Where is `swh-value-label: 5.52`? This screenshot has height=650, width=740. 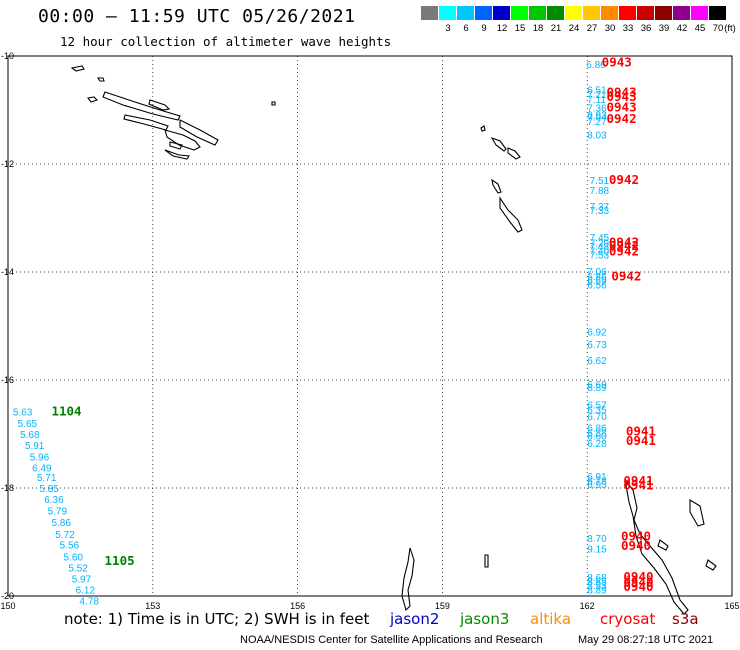
swh-value-label: 5.52 is located at coordinates (78, 568).